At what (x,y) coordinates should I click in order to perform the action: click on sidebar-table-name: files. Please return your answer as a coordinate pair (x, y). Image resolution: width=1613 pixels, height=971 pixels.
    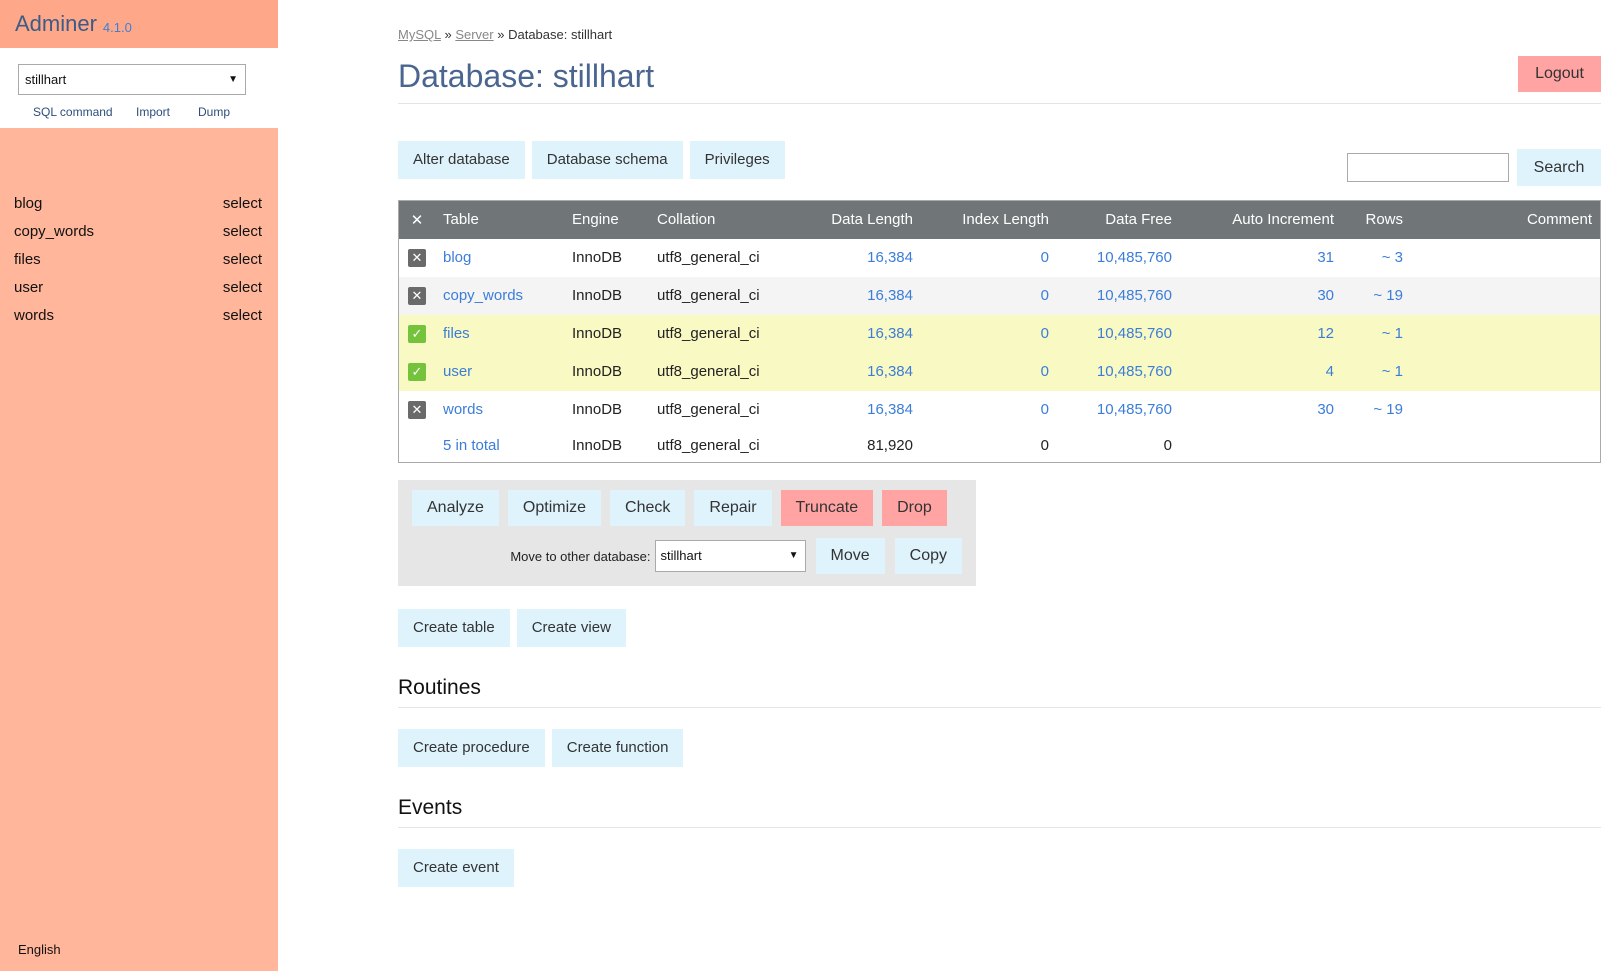
    Looking at the image, I should click on (27, 259).